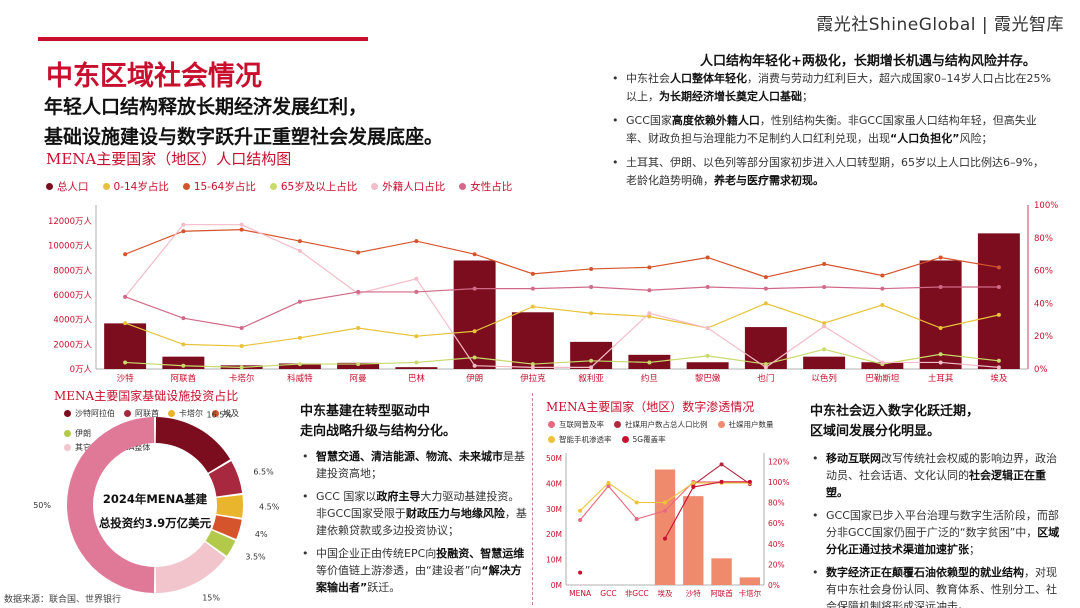 This screenshot has width=1080, height=608. What do you see at coordinates (378, 431) in the screenshot?
I see `infra-heading-line-2: 走向战略升级与结构分化。` at bounding box center [378, 431].